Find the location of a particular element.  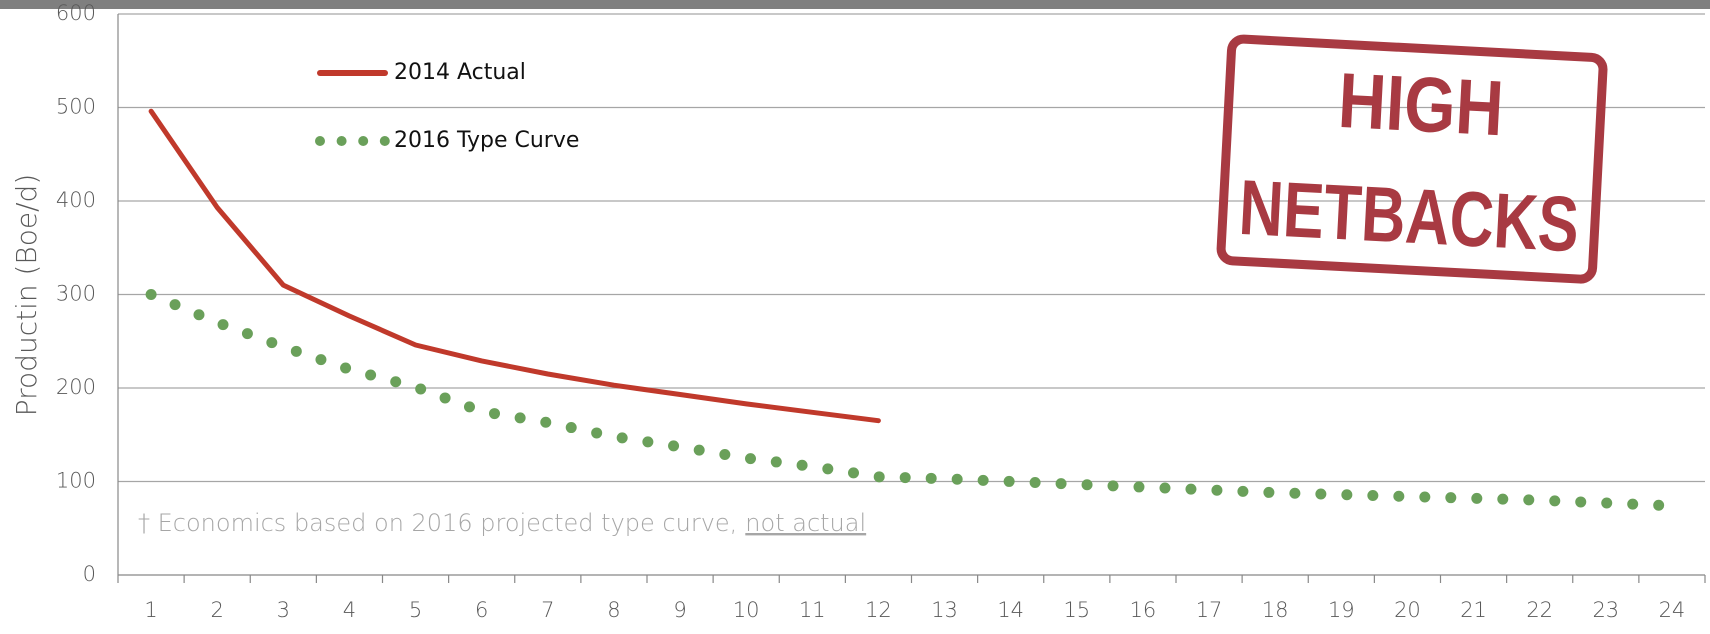

y-tick-label: 400 is located at coordinates (76, 200).